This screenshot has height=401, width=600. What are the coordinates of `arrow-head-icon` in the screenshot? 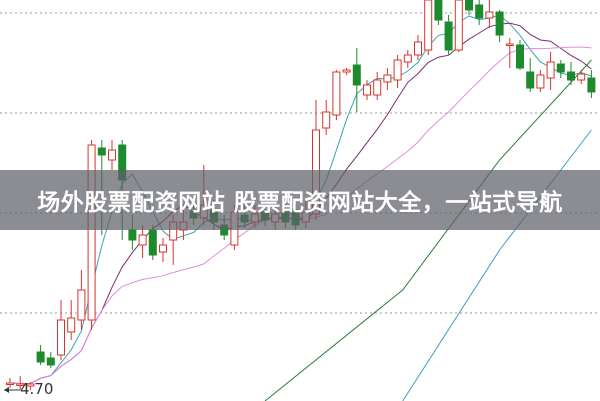 It's located at (6, 390).